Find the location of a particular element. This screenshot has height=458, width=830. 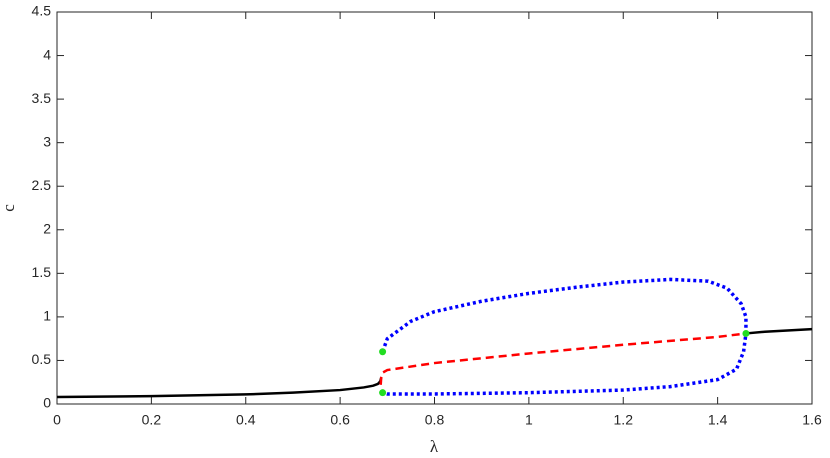

y-tick-label: 4.5 is located at coordinates (42, 11).